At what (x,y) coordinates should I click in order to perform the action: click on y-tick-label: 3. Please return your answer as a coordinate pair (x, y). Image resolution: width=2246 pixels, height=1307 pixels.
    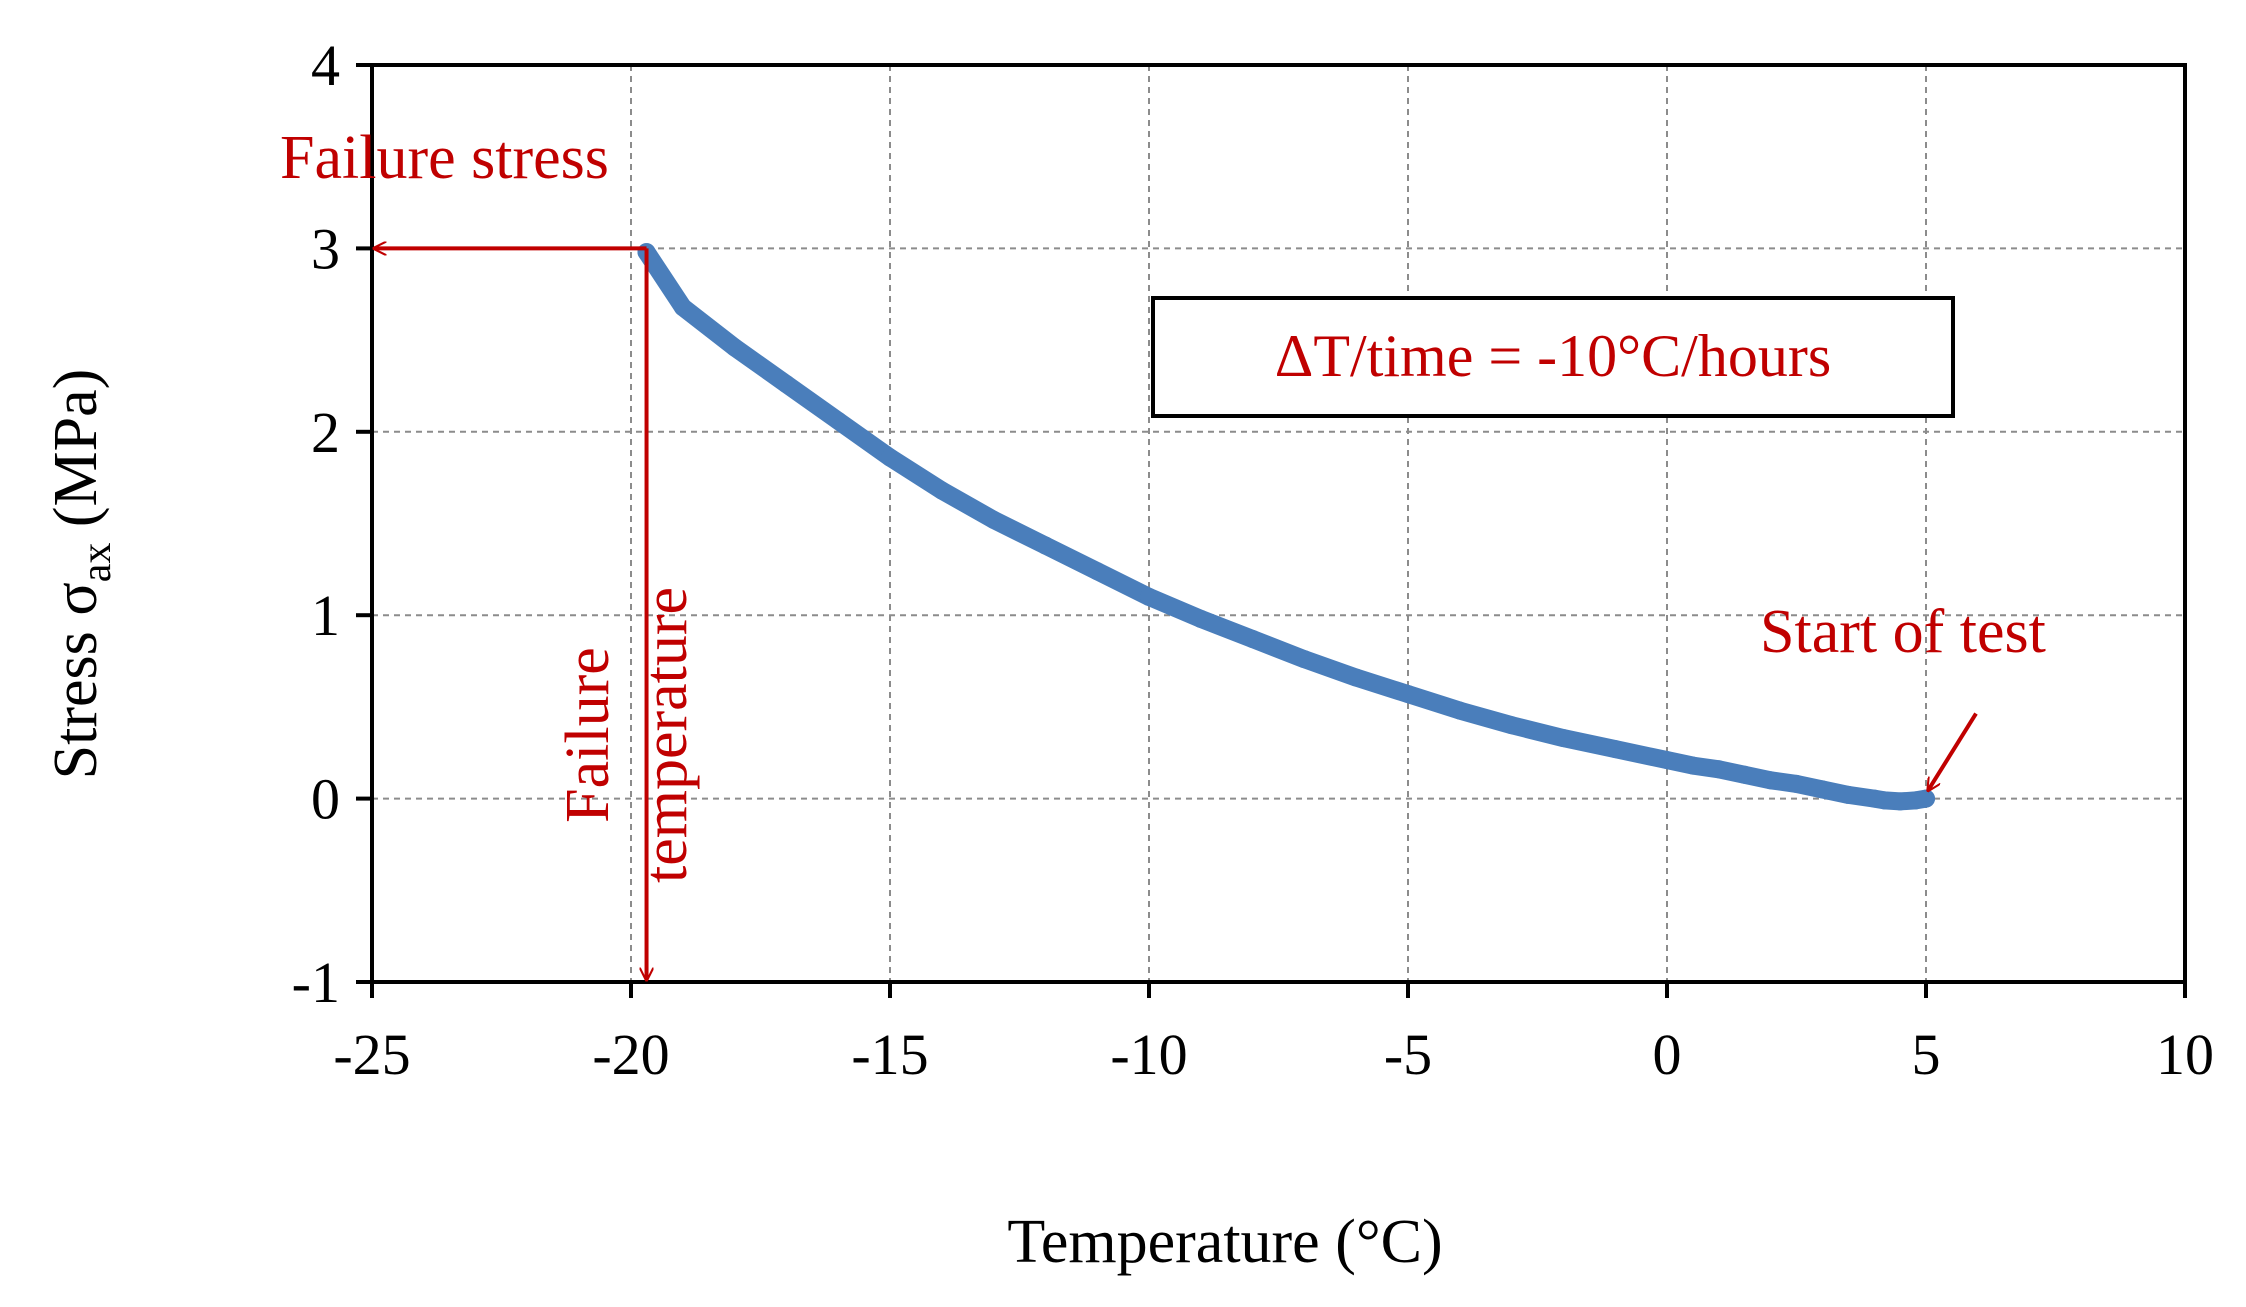
    Looking at the image, I should click on (325, 248).